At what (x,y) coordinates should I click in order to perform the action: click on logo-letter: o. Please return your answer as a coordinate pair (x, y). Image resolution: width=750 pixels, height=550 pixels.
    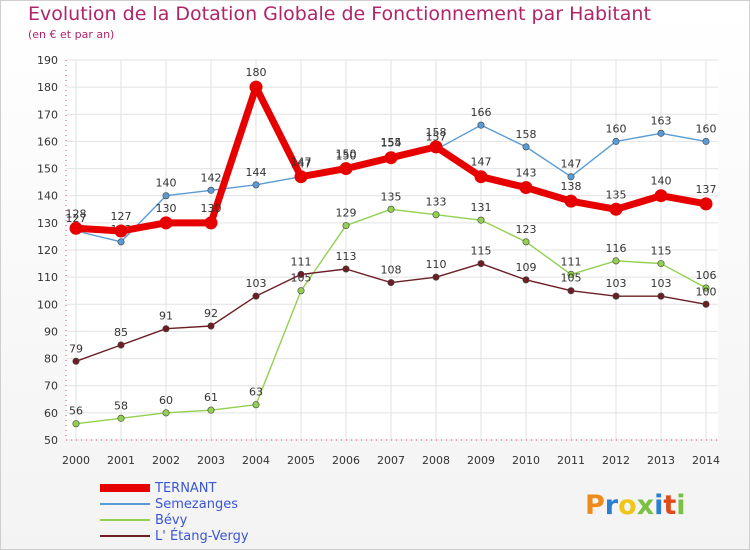
    Looking at the image, I should click on (627, 505).